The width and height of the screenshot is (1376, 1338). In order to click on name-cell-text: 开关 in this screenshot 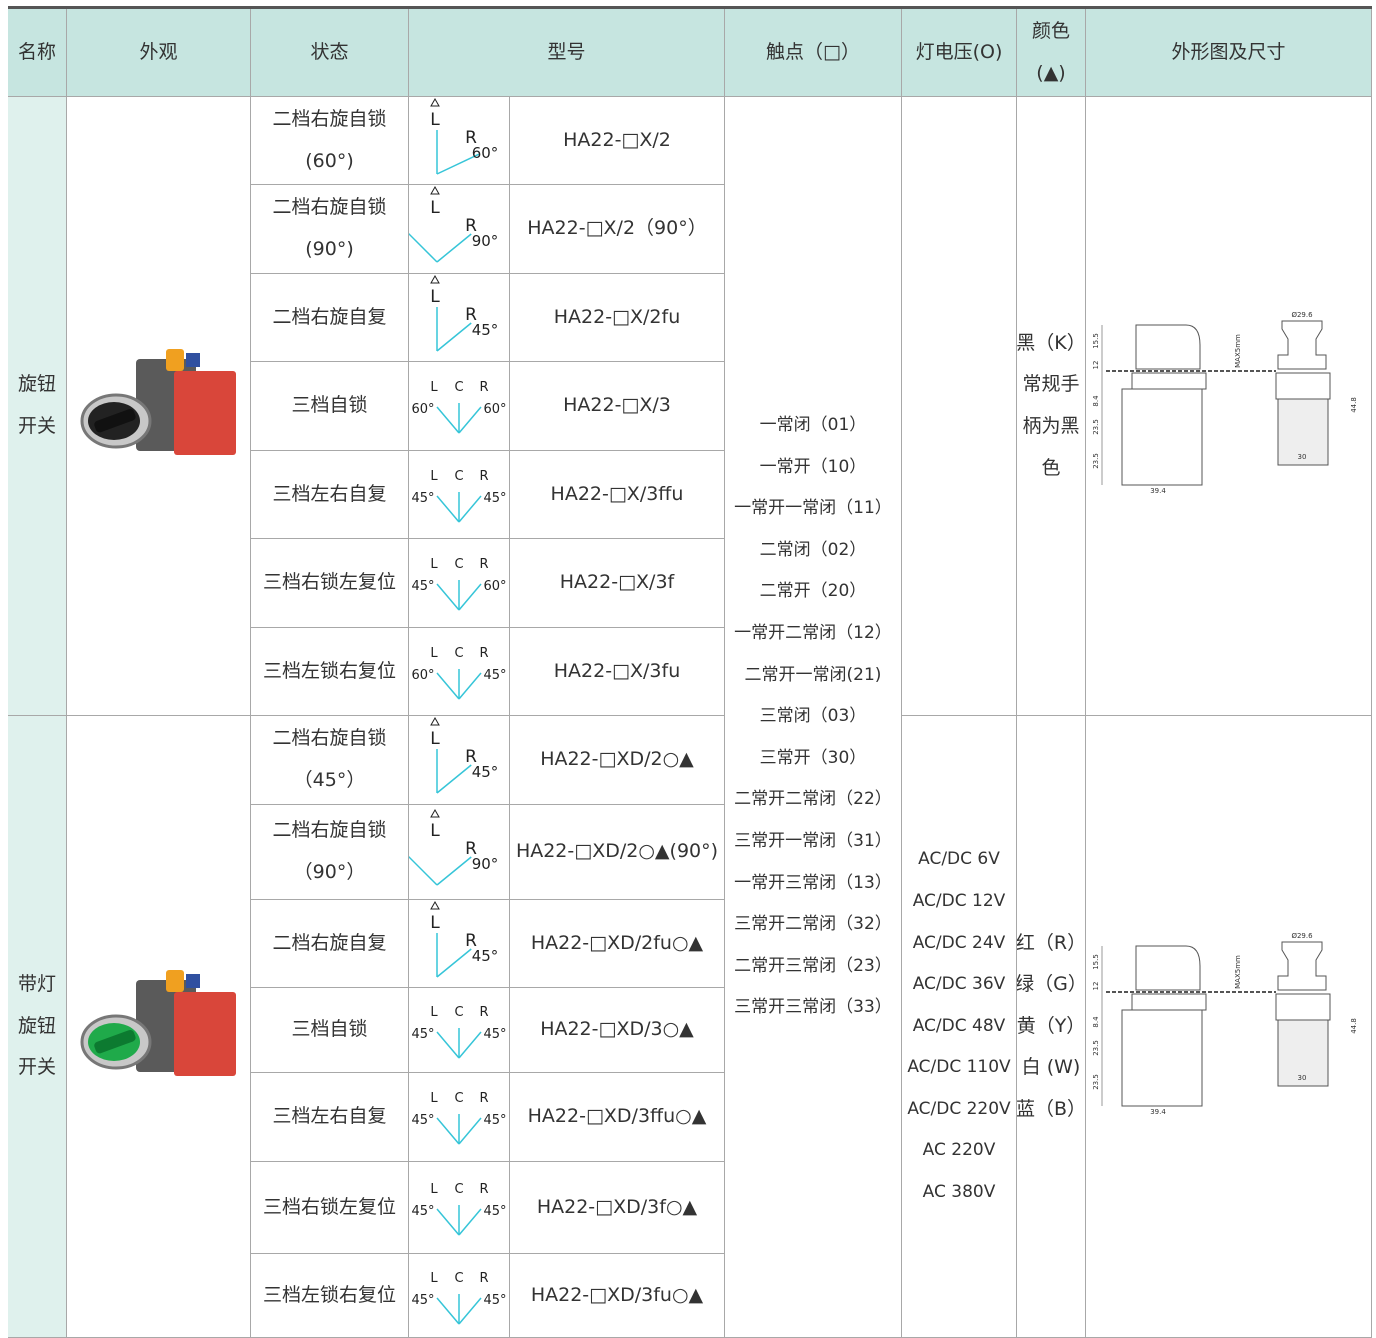, I will do `click(36, 426)`.